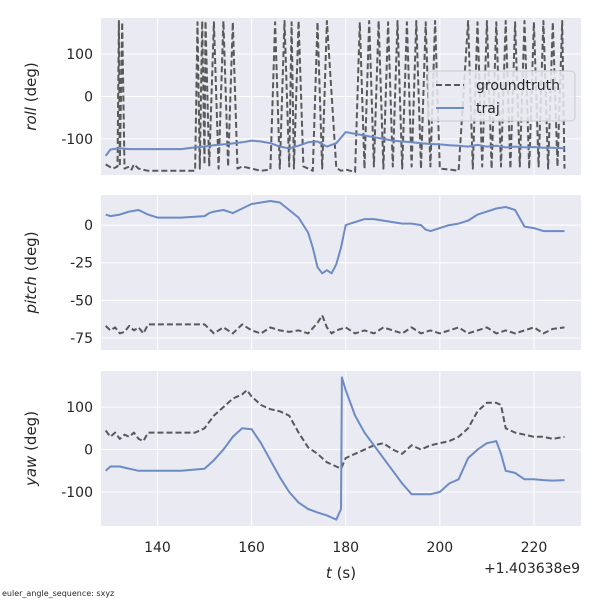  What do you see at coordinates (81, 339) in the screenshot?
I see `y-tick-label: -75` at bounding box center [81, 339].